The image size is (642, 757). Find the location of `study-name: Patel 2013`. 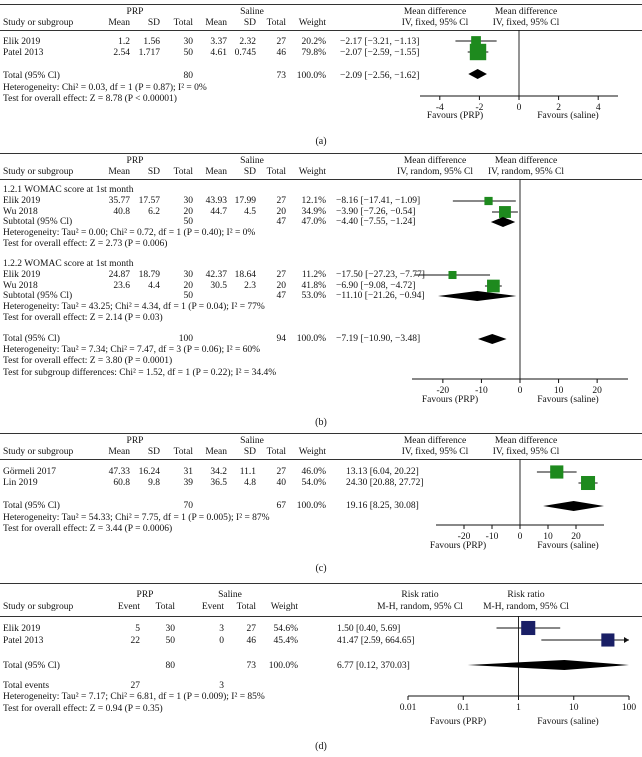

study-name: Patel 2013 is located at coordinates (23, 641).